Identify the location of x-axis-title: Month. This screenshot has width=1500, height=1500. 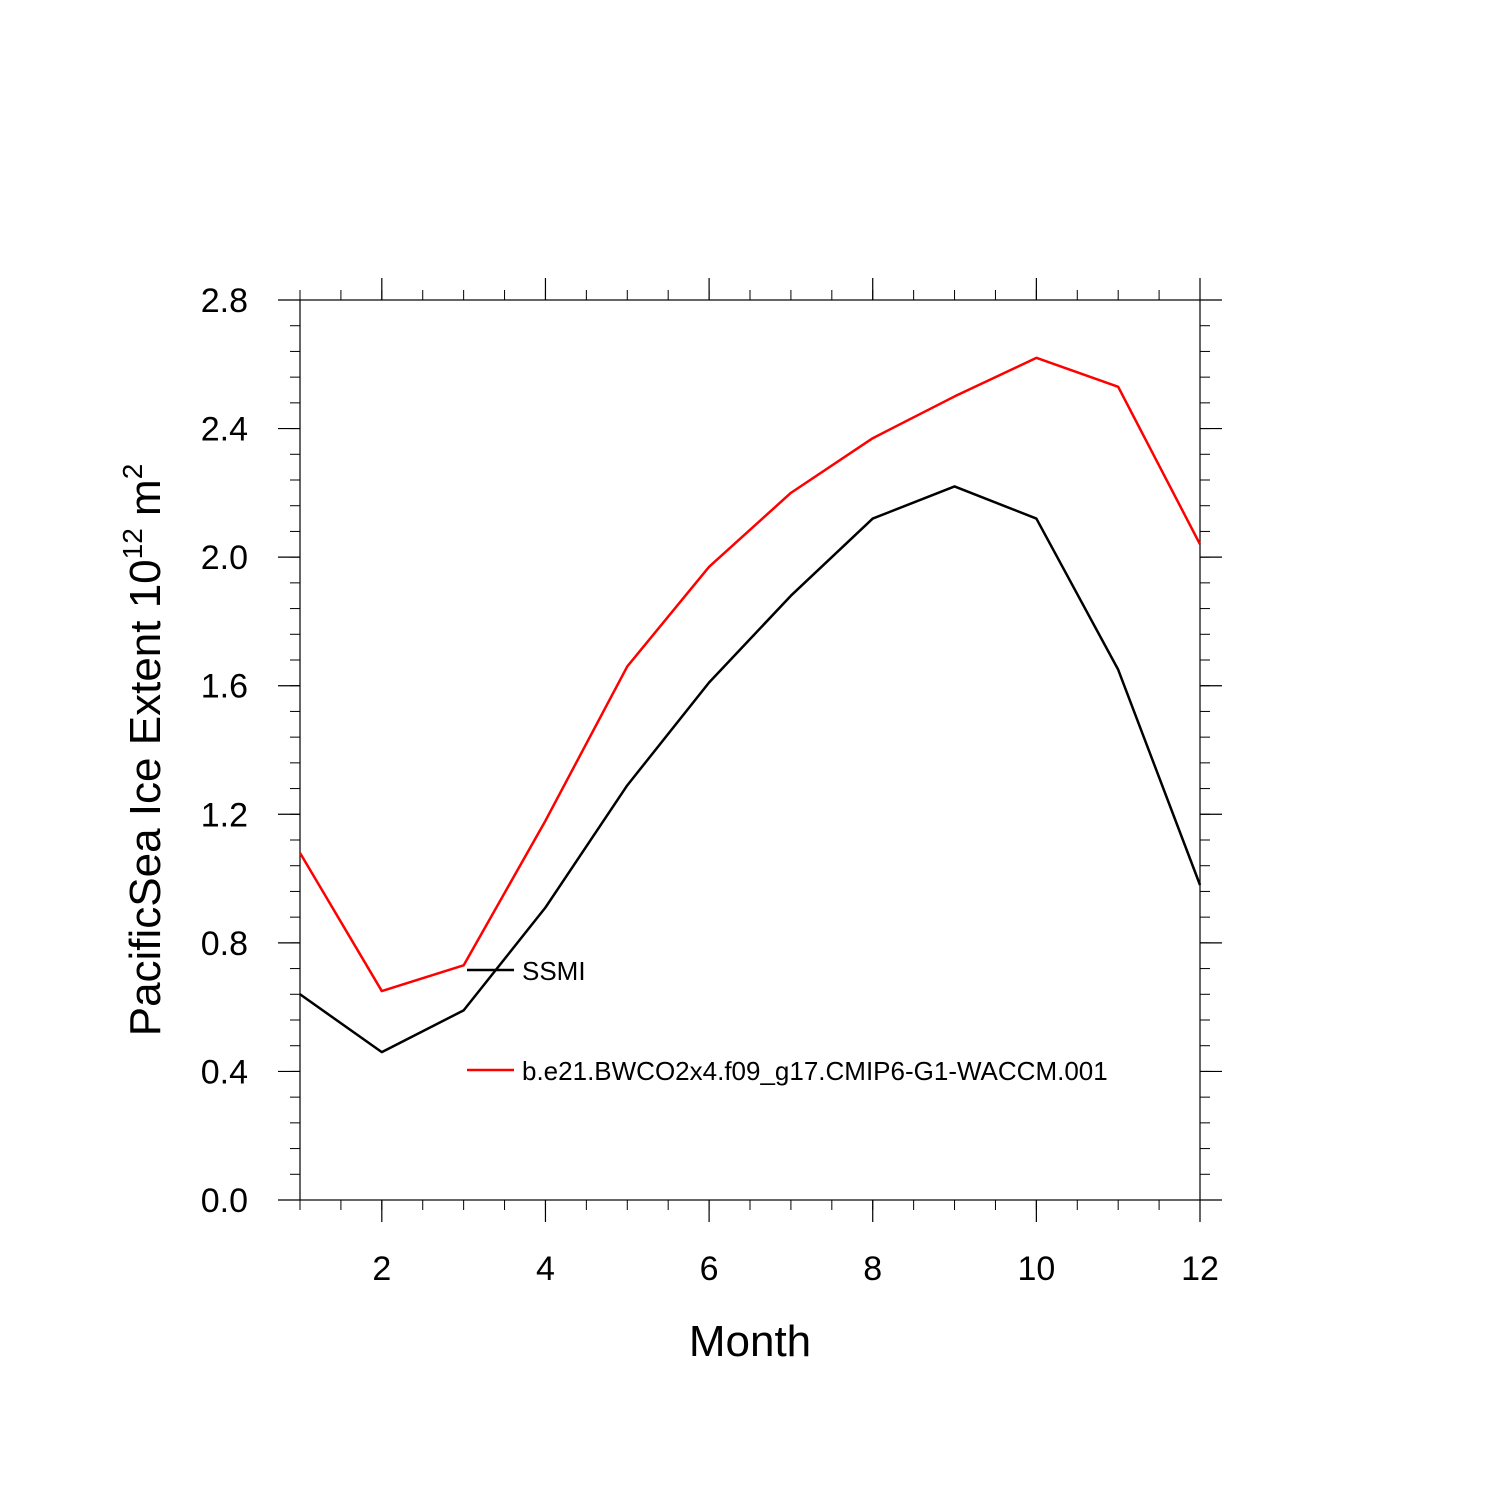
(750, 1341).